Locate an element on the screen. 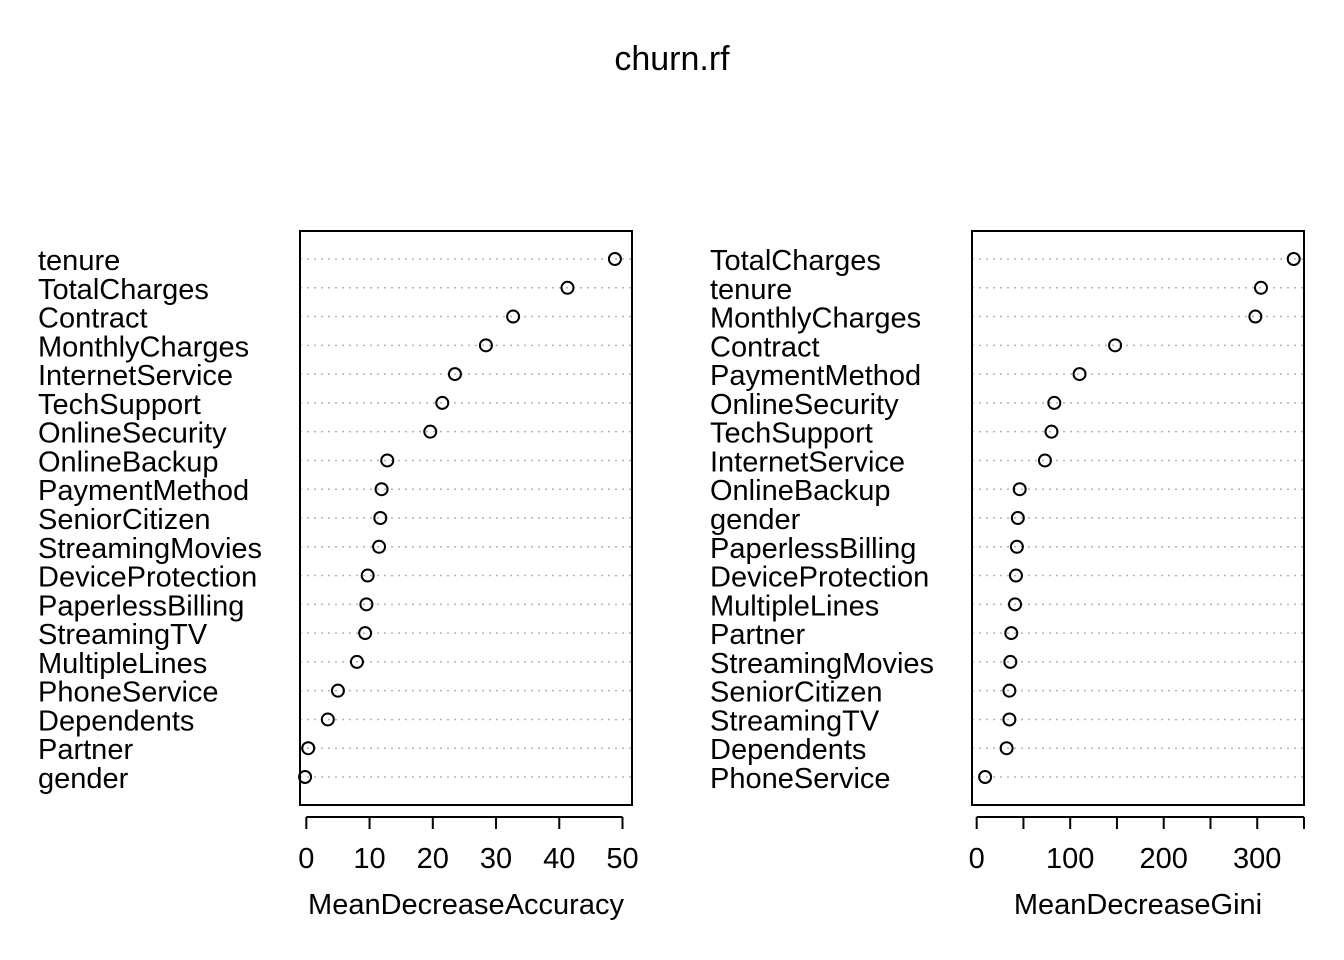  acc-label-OnlineBackup: OnlineBackup is located at coordinates (128, 462).